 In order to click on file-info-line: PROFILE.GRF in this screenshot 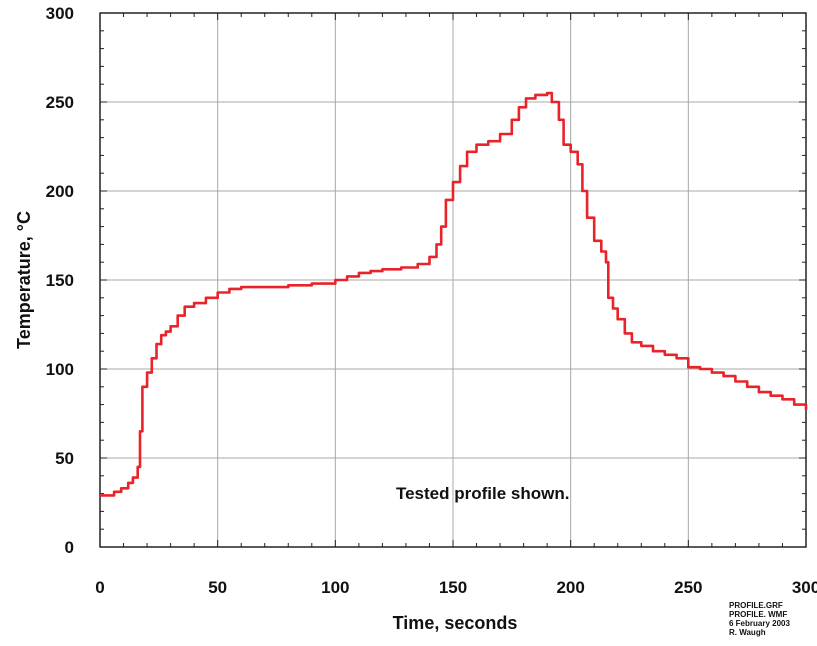, I will do `click(756, 605)`.